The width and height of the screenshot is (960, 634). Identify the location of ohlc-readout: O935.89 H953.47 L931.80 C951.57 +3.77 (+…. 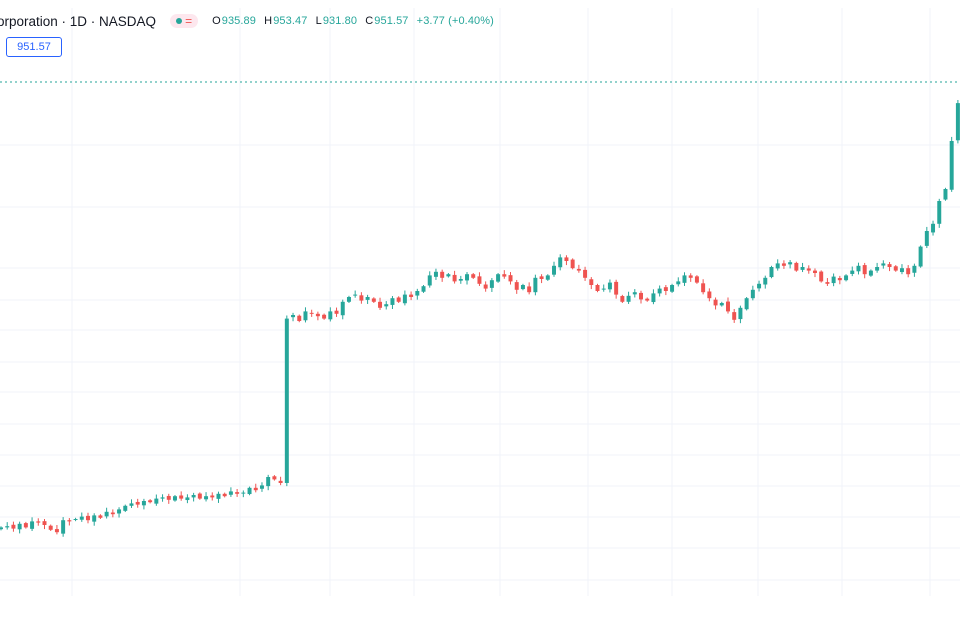
(353, 21).